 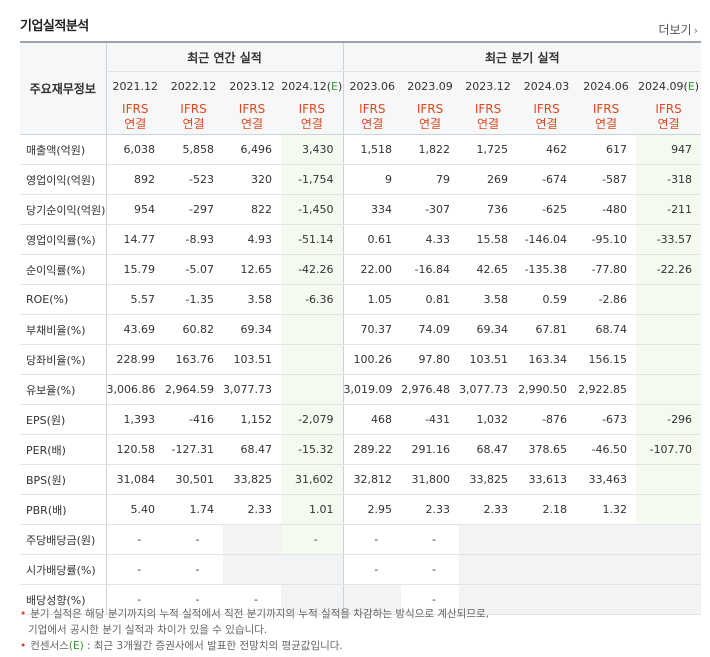 What do you see at coordinates (430, 149) in the screenshot?
I see `table-cell: 1,822` at bounding box center [430, 149].